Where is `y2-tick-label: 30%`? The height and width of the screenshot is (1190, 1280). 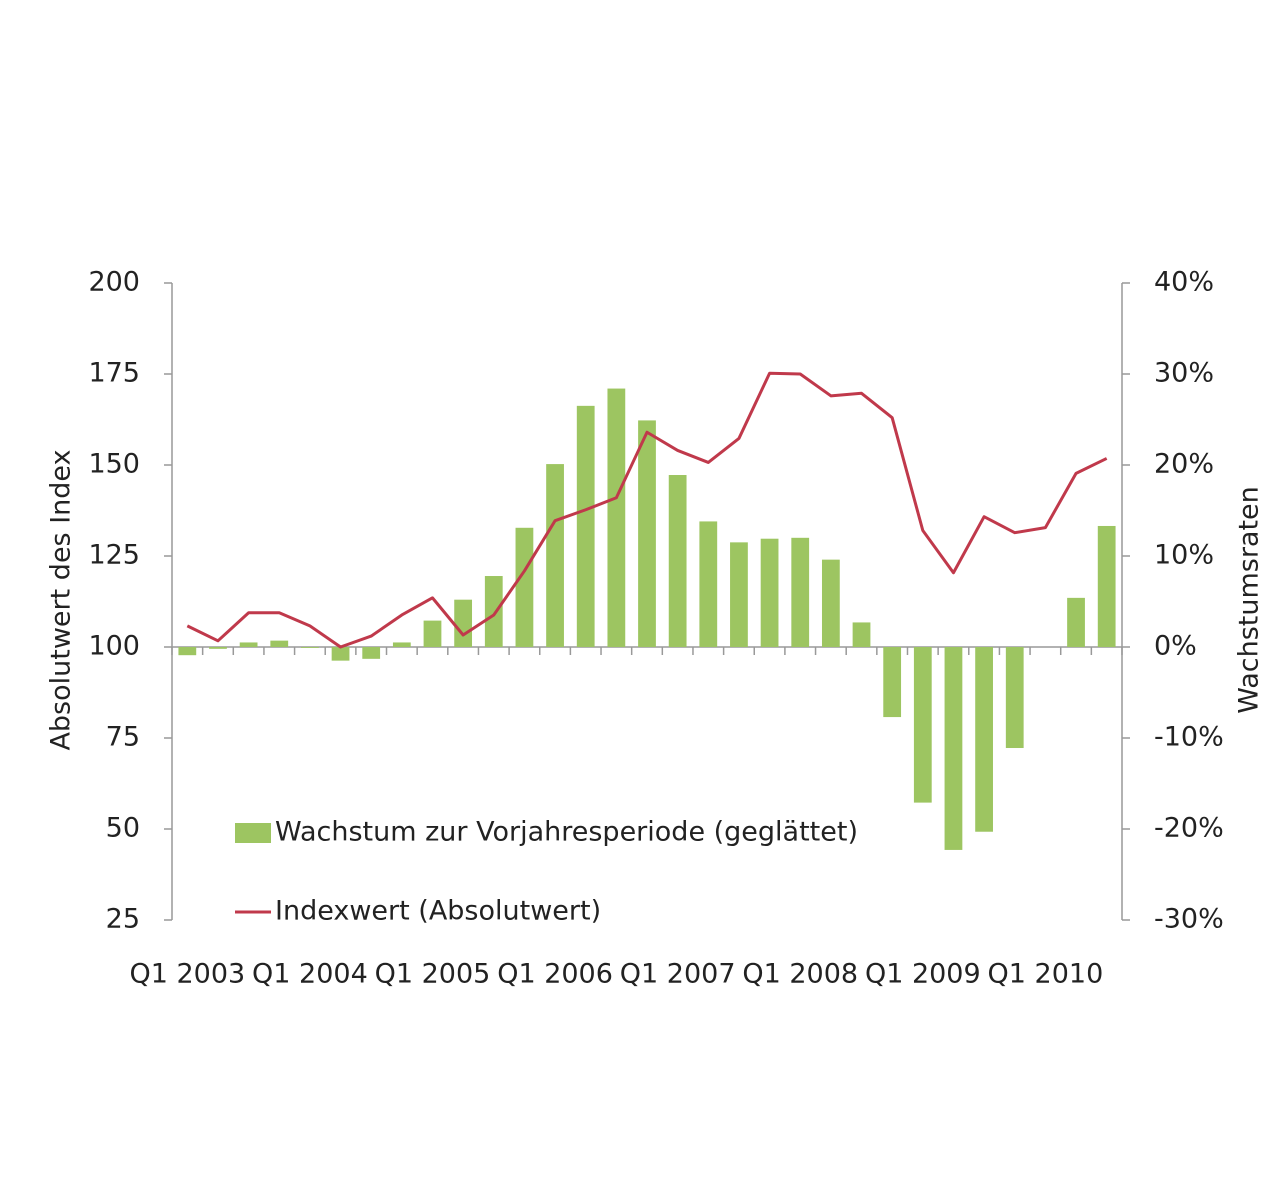 y2-tick-label: 30% is located at coordinates (1184, 373).